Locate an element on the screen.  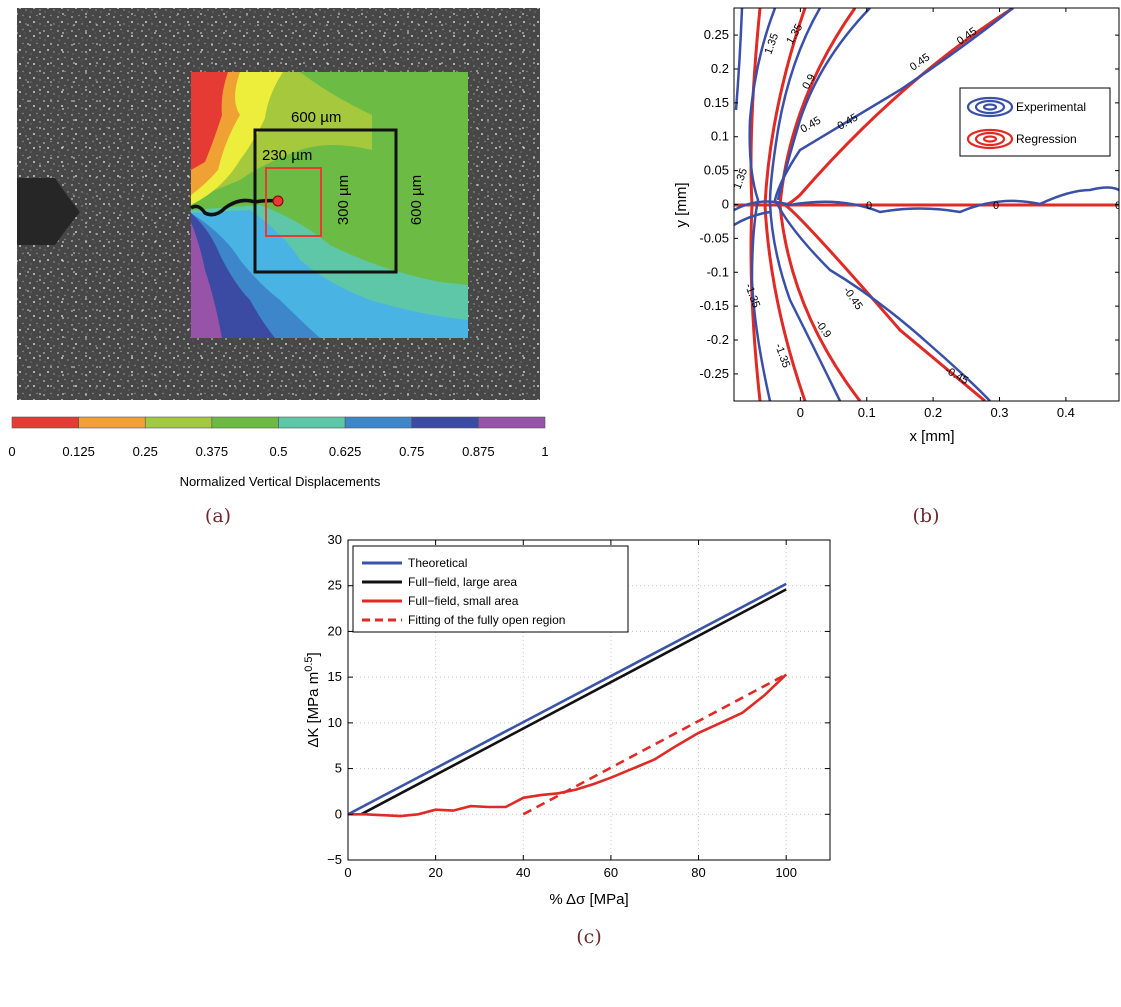
x-tick-label: 60 is located at coordinates (611, 872).